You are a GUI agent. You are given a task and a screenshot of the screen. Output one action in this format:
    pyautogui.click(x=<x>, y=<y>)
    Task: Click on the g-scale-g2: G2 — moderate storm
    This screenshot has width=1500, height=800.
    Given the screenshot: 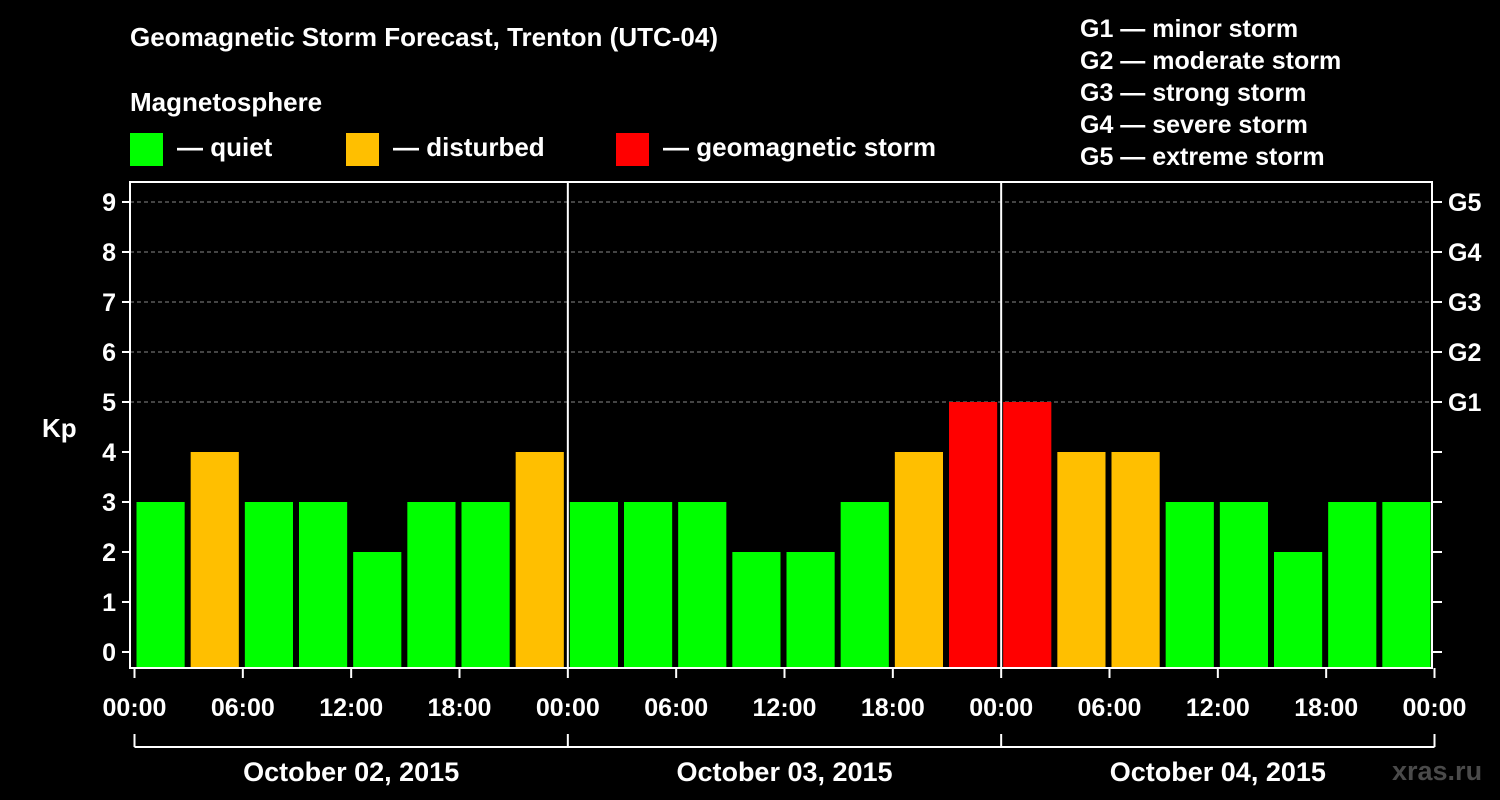 What is the action you would take?
    pyautogui.click(x=1211, y=61)
    